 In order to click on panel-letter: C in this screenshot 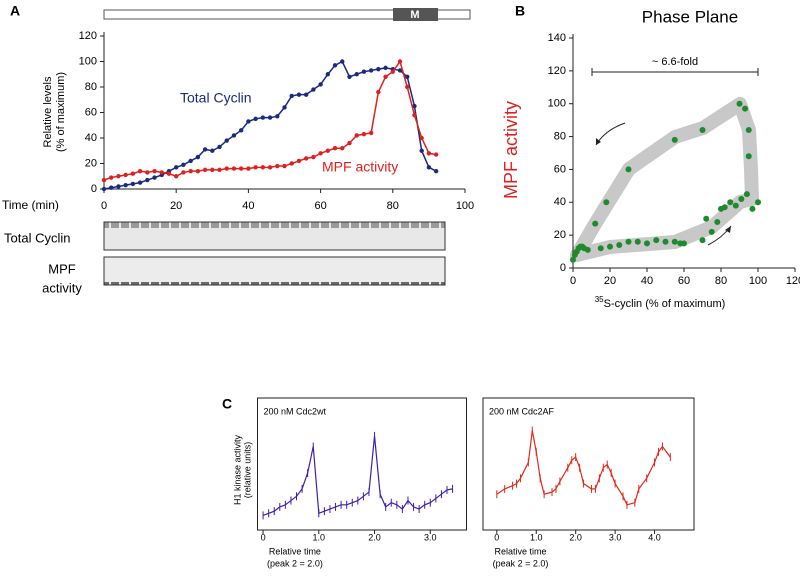, I will do `click(227, 404)`.